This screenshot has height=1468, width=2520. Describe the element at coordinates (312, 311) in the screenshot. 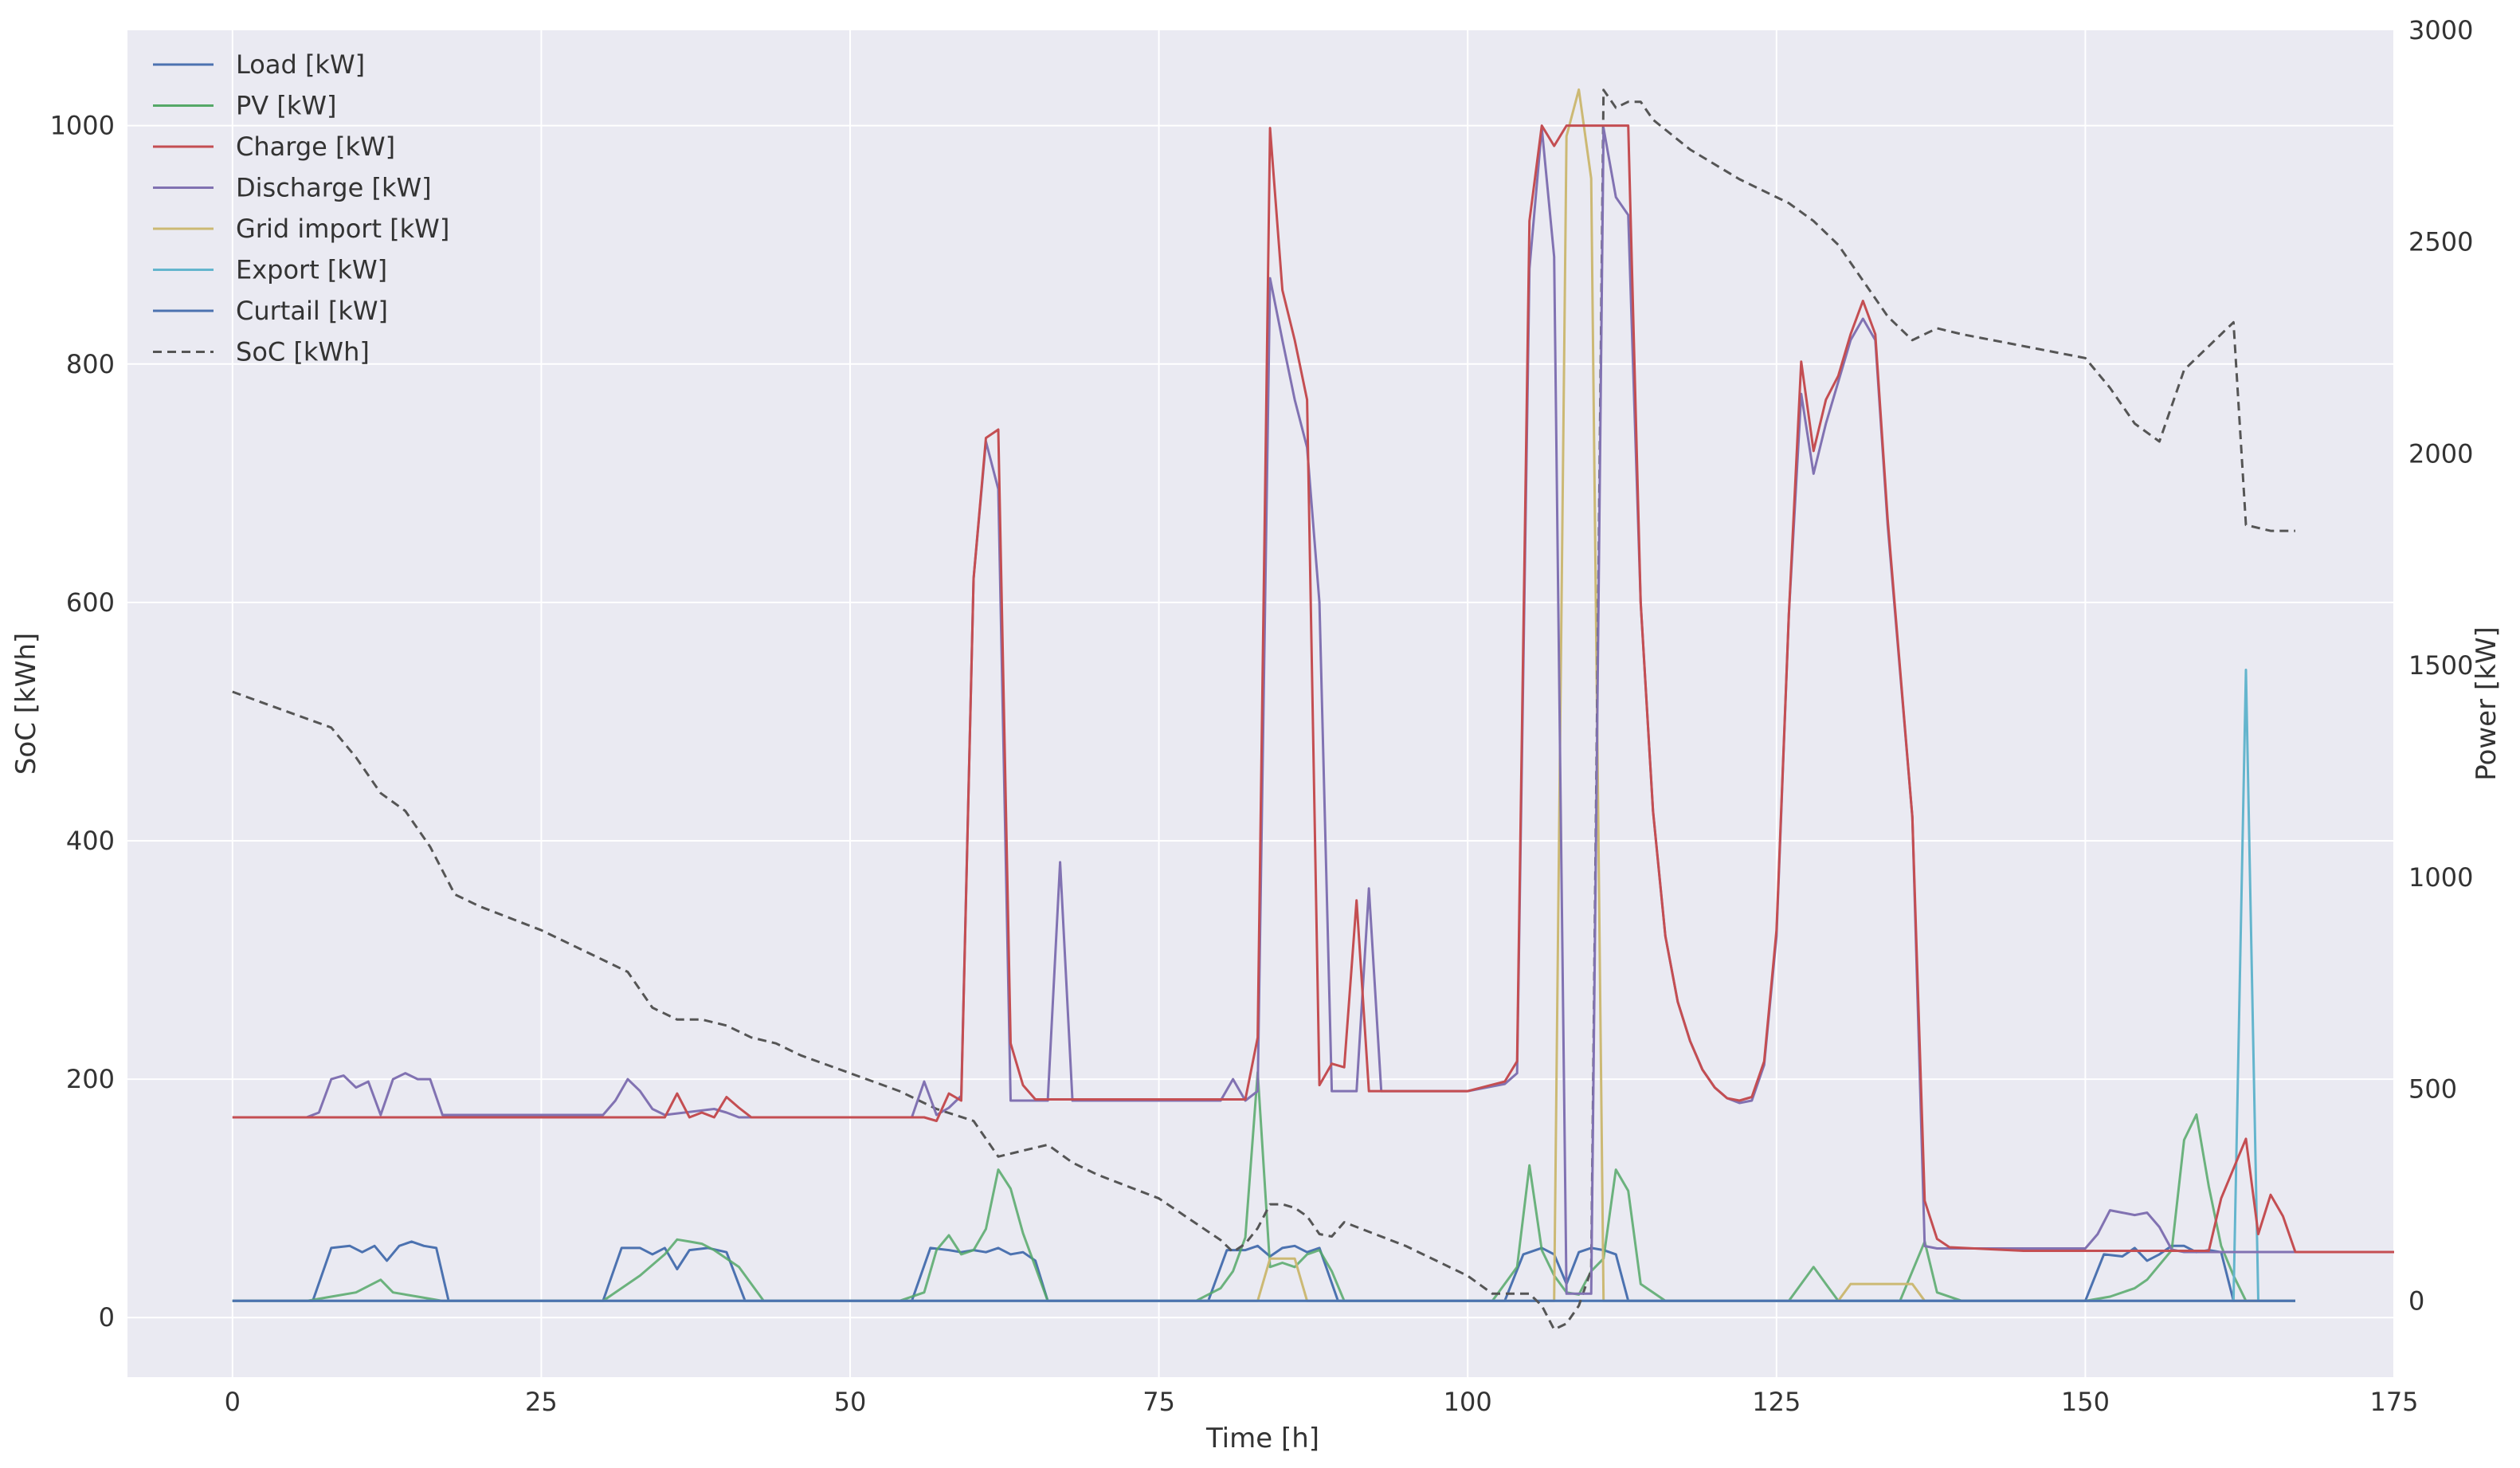

I see `legend-label: Curtail [kW]` at that location.